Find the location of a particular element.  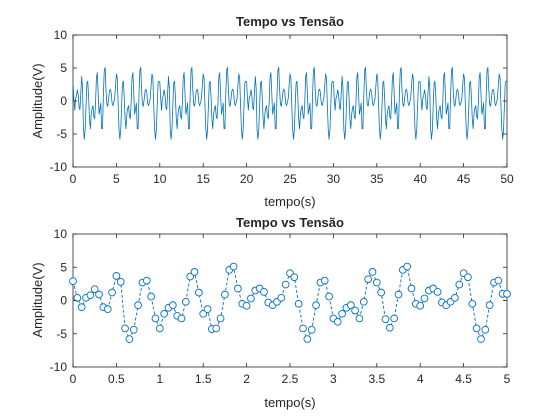

chart-bottom-title: Tempo vs Tensão is located at coordinates (290, 222).